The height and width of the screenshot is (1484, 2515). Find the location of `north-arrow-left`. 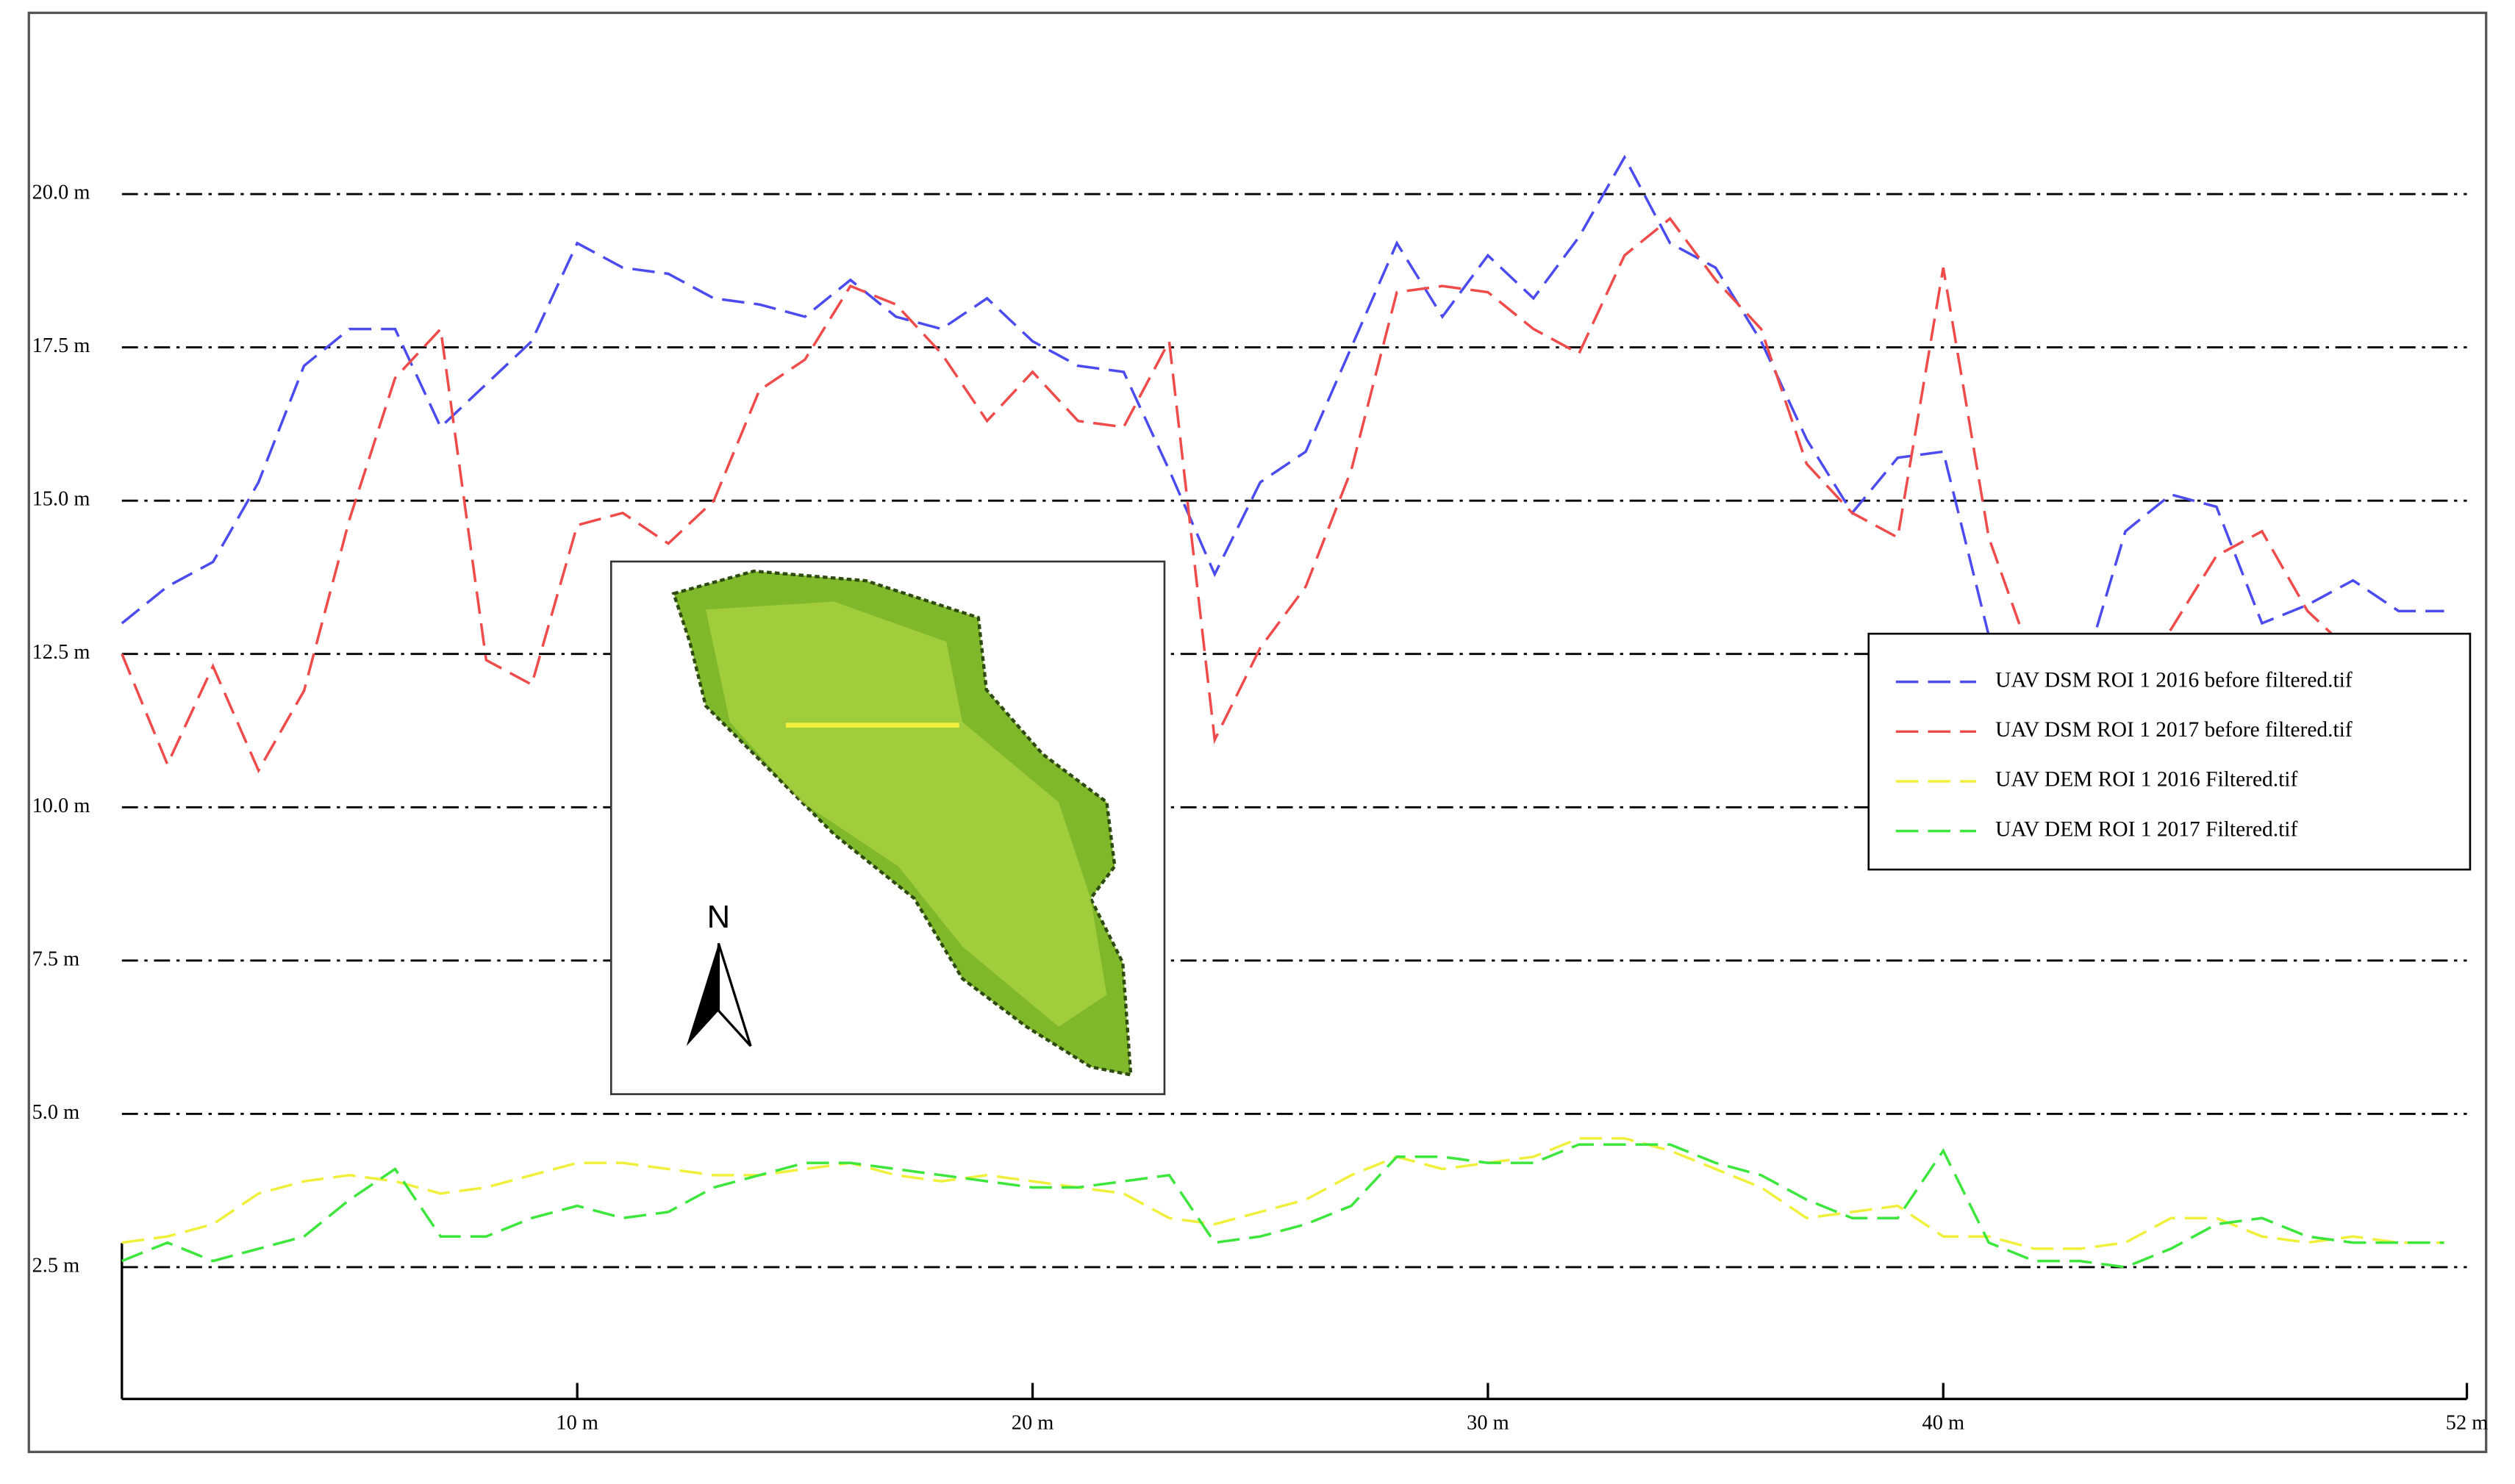

north-arrow-left is located at coordinates (702, 995).